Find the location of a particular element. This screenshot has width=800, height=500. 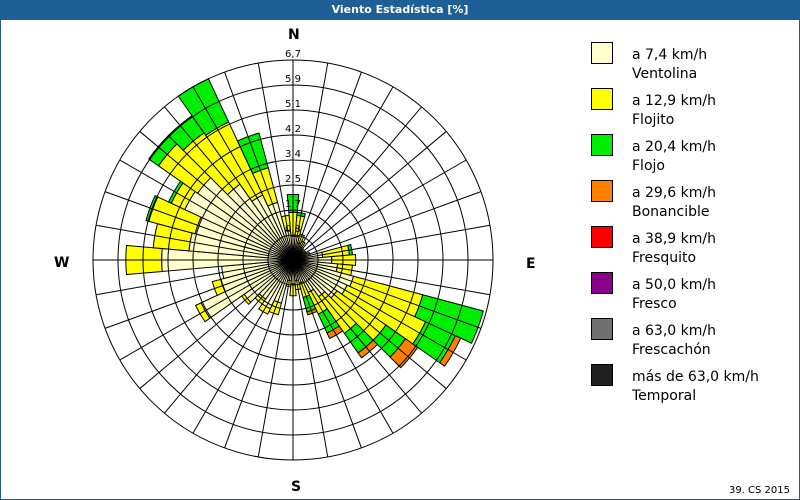

radial-tick-label: 4,2 is located at coordinates (293, 129).